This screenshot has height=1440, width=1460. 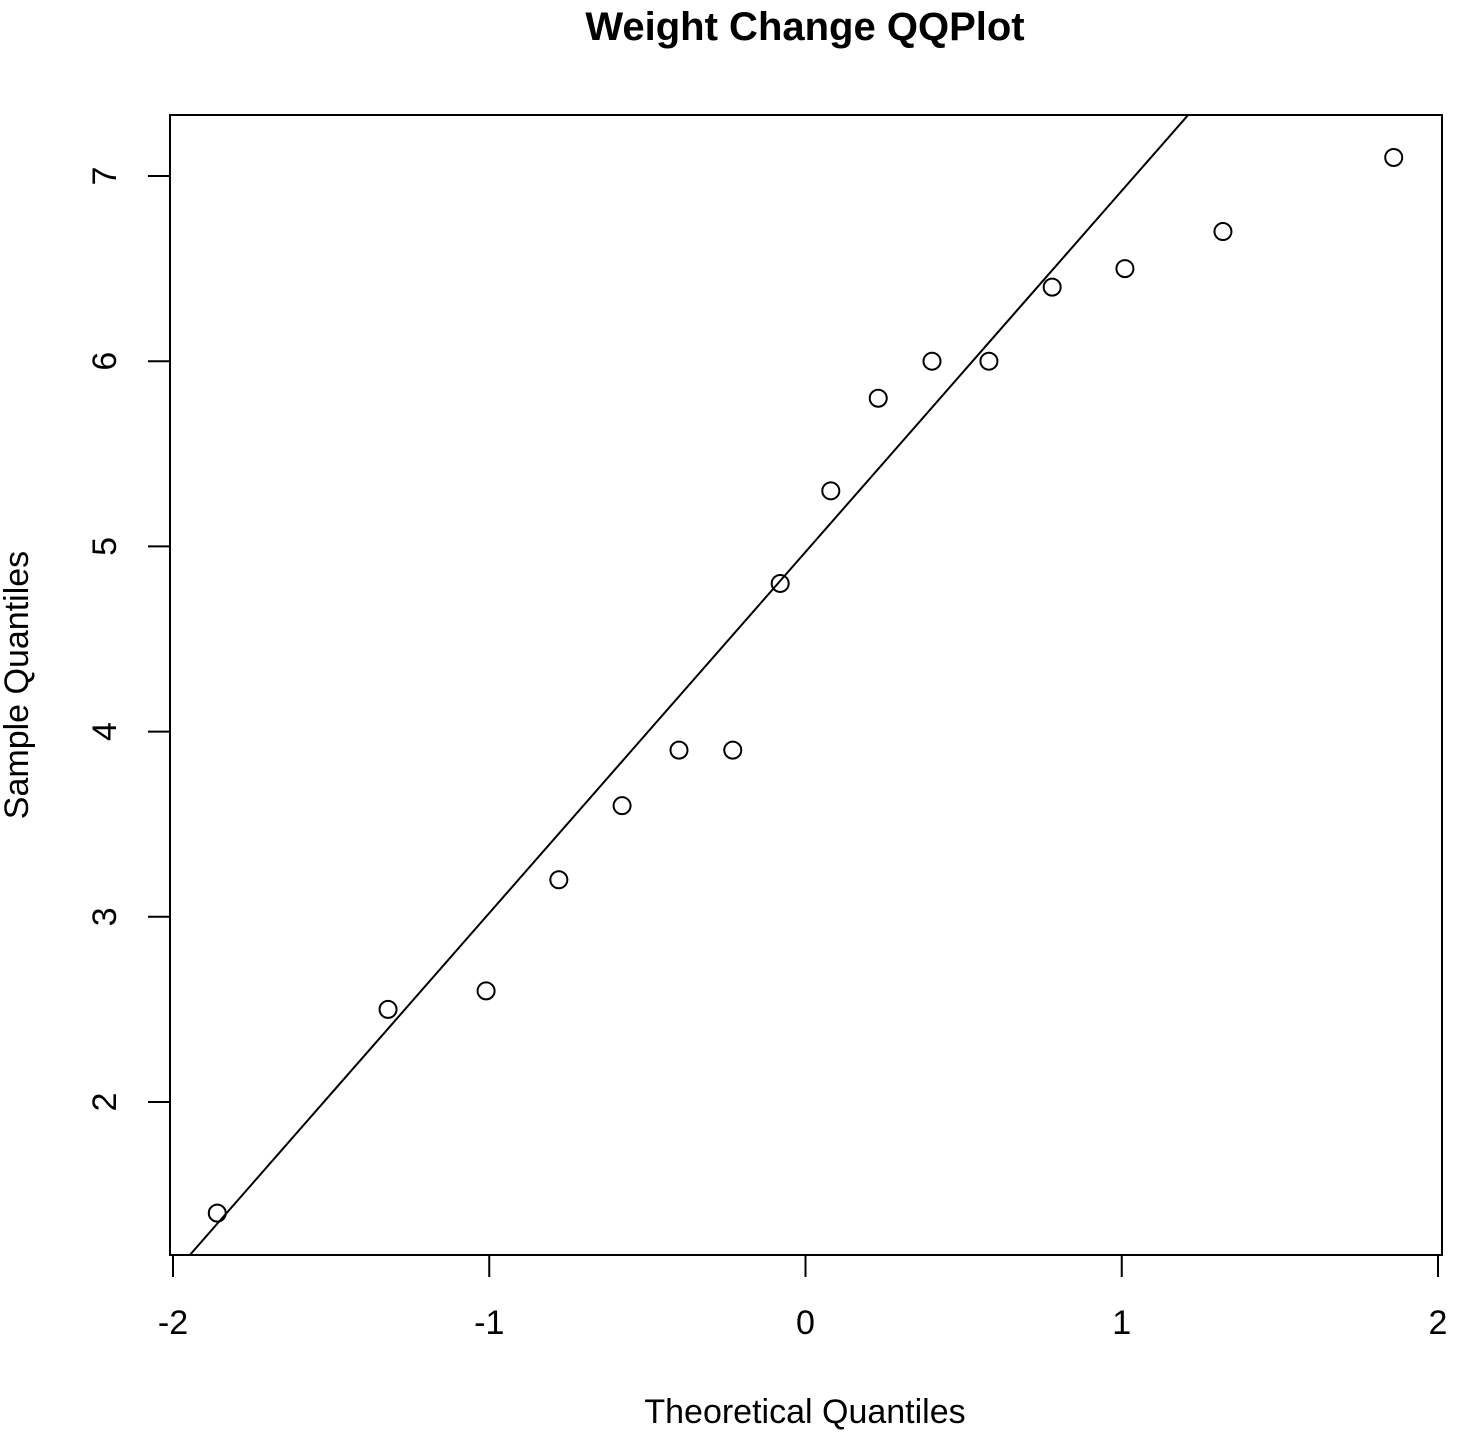 What do you see at coordinates (105, 916) in the screenshot?
I see `y-tick-label: 3` at bounding box center [105, 916].